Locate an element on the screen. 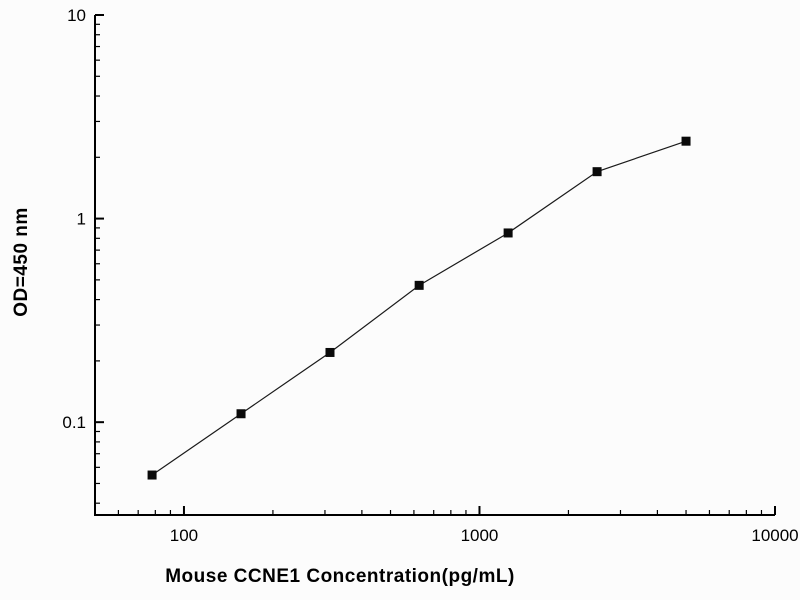  x-tick-label: 1000 is located at coordinates (480, 535).